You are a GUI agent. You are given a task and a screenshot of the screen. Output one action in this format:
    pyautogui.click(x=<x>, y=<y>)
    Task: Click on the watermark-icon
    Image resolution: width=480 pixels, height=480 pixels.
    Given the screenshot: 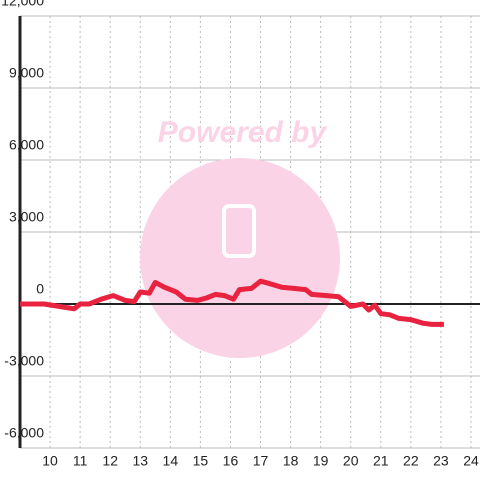 What is the action you would take?
    pyautogui.click(x=239, y=231)
    